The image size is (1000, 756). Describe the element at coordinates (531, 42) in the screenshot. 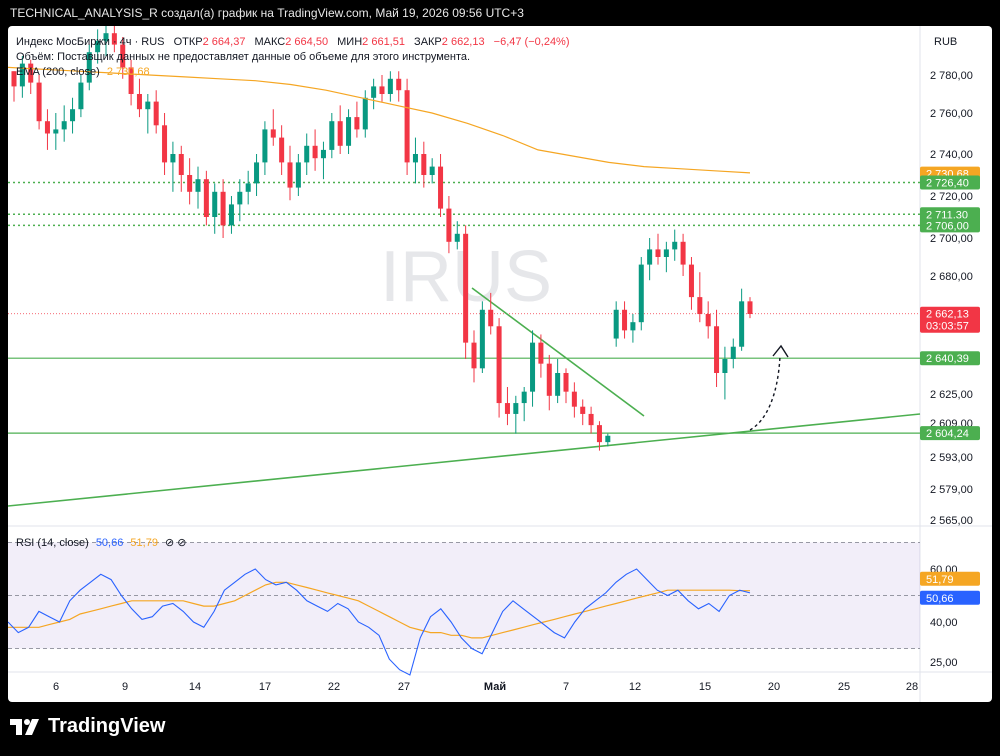

I see `change-value: −6,47 (−0,24%)` at that location.